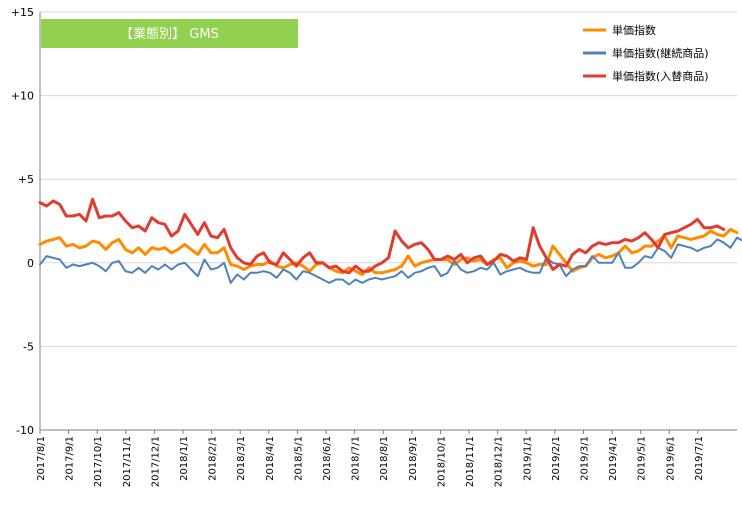 The width and height of the screenshot is (742, 510). Describe the element at coordinates (556, 458) in the screenshot. I see `x-tick-label: 2019/2/1` at that location.